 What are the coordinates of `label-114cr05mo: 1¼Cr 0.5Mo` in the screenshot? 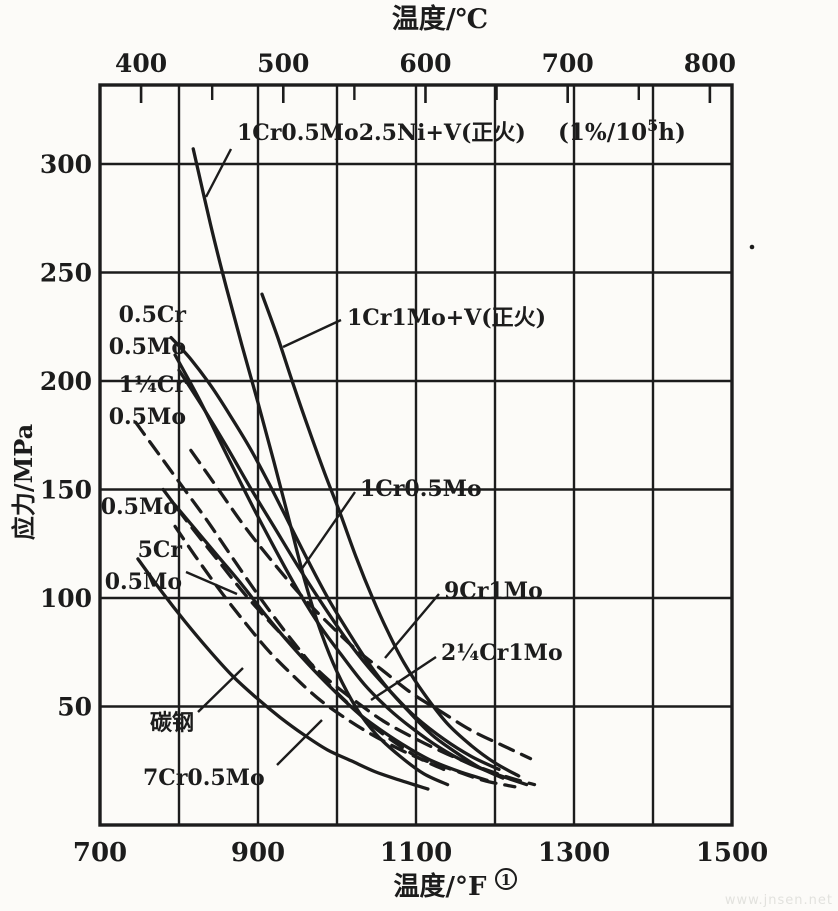 It's located at (148, 401).